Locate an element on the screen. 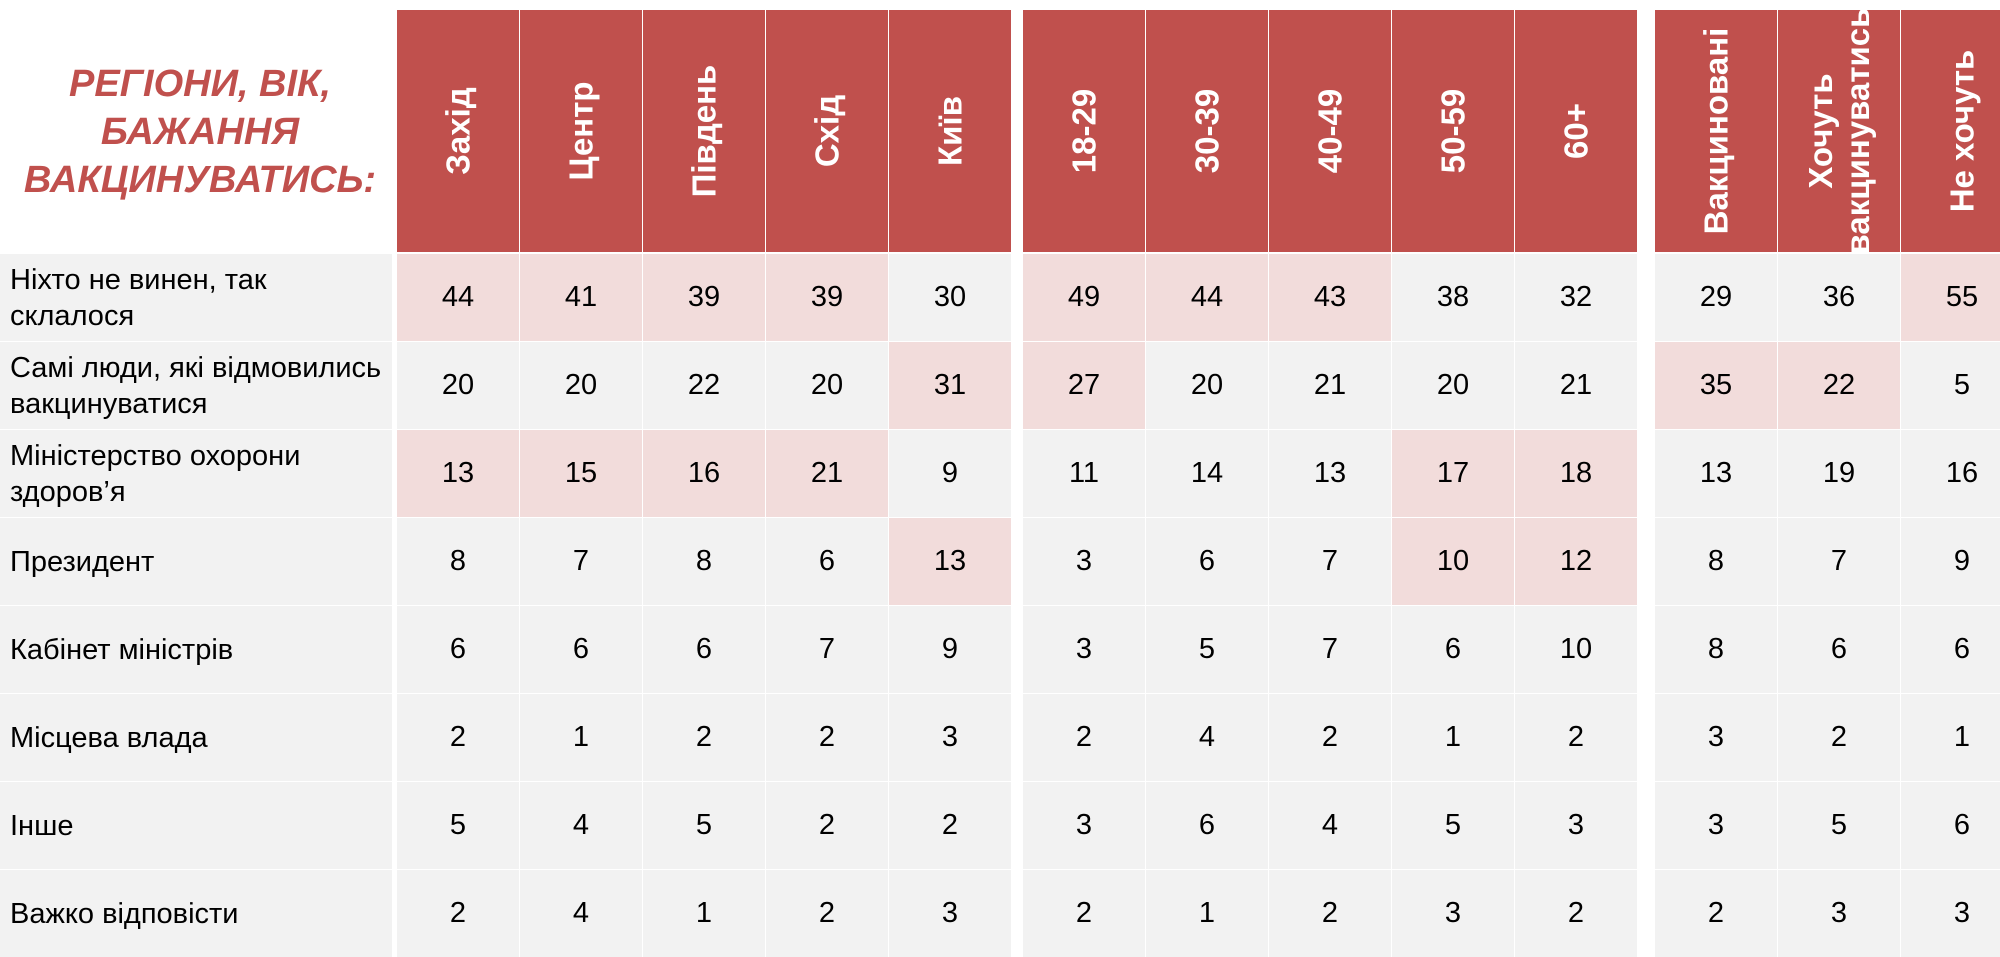 Image resolution: width=2000 pixels, height=957 pixels. col-header: Захід is located at coordinates (458, 131).